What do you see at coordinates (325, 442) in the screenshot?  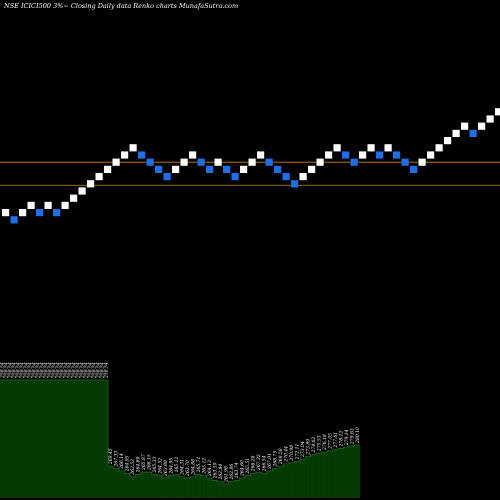 I see `volume-label: 276.18` at bounding box center [325, 442].